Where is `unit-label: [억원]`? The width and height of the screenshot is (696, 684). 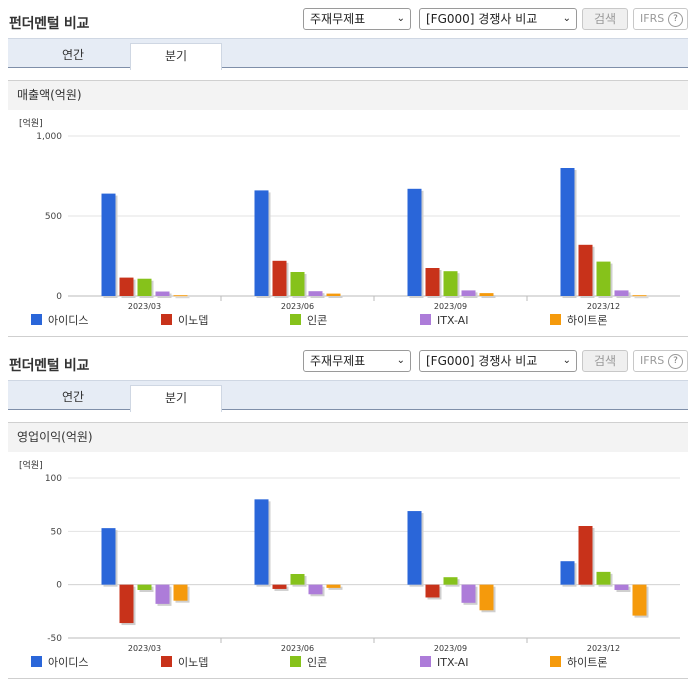
unit-label: [억원] is located at coordinates (31, 123).